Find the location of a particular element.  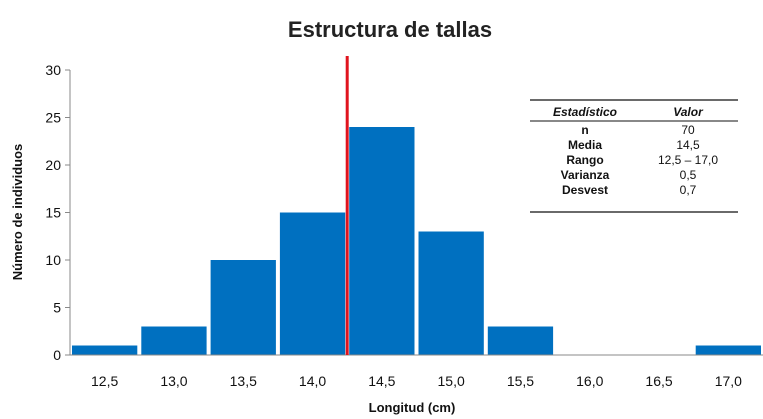

stats-value-media: 14,5 is located at coordinates (688, 145).